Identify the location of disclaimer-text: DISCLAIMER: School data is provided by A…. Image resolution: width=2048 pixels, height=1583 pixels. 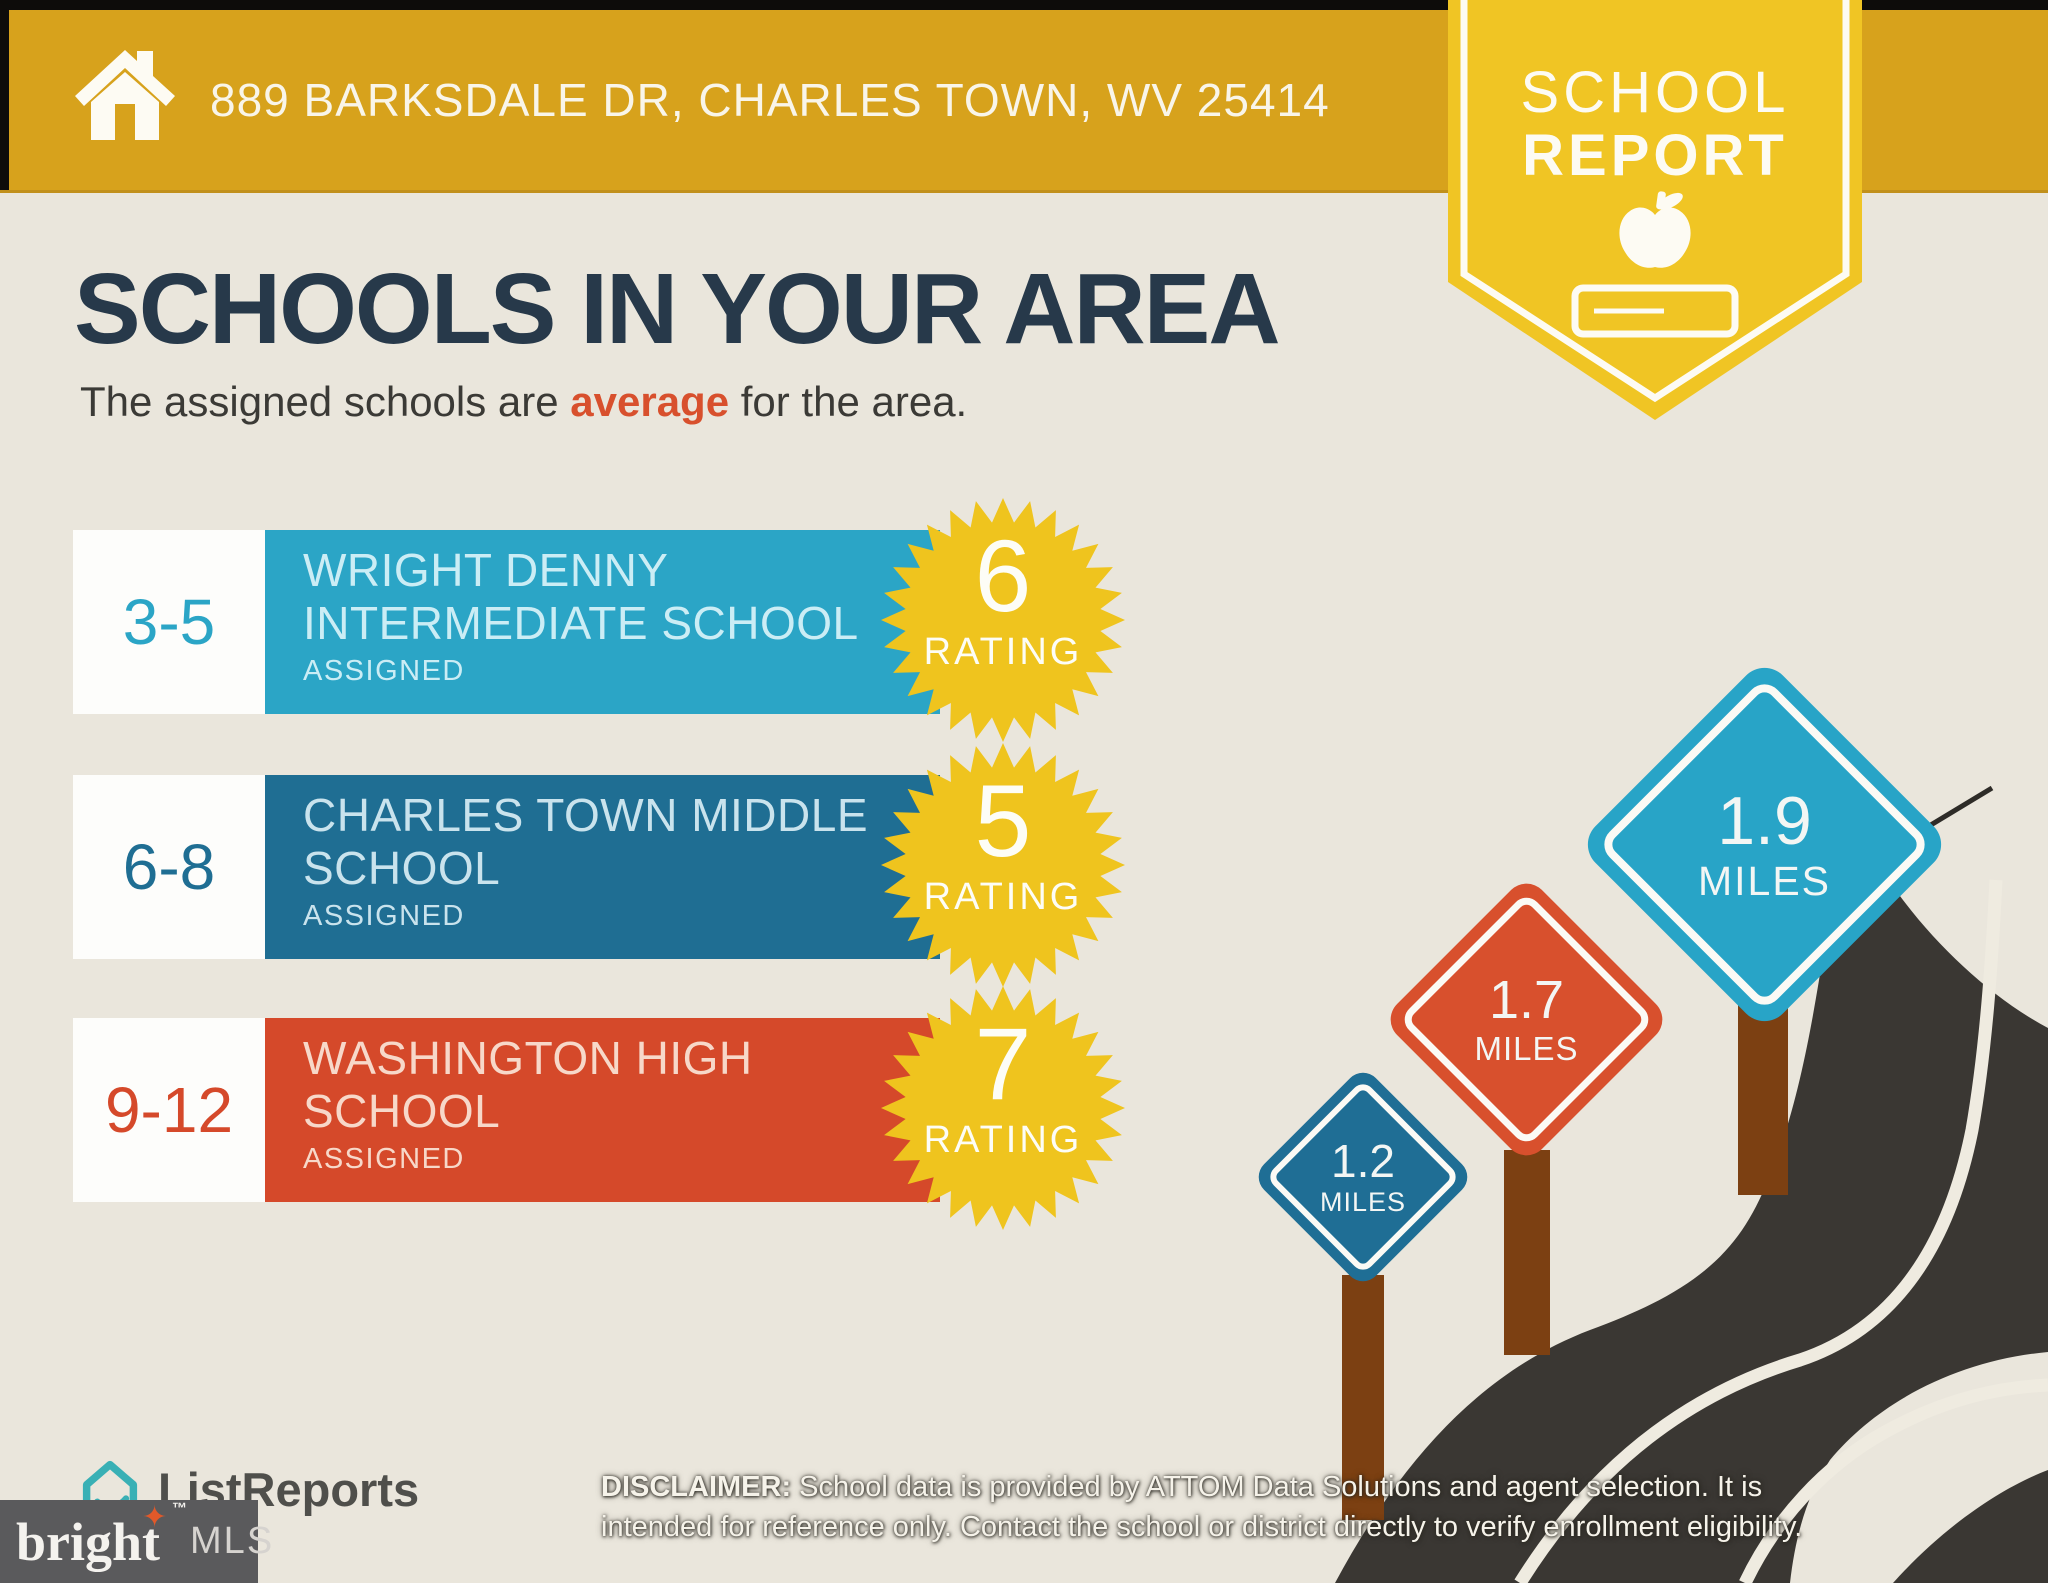
(1241, 1507).